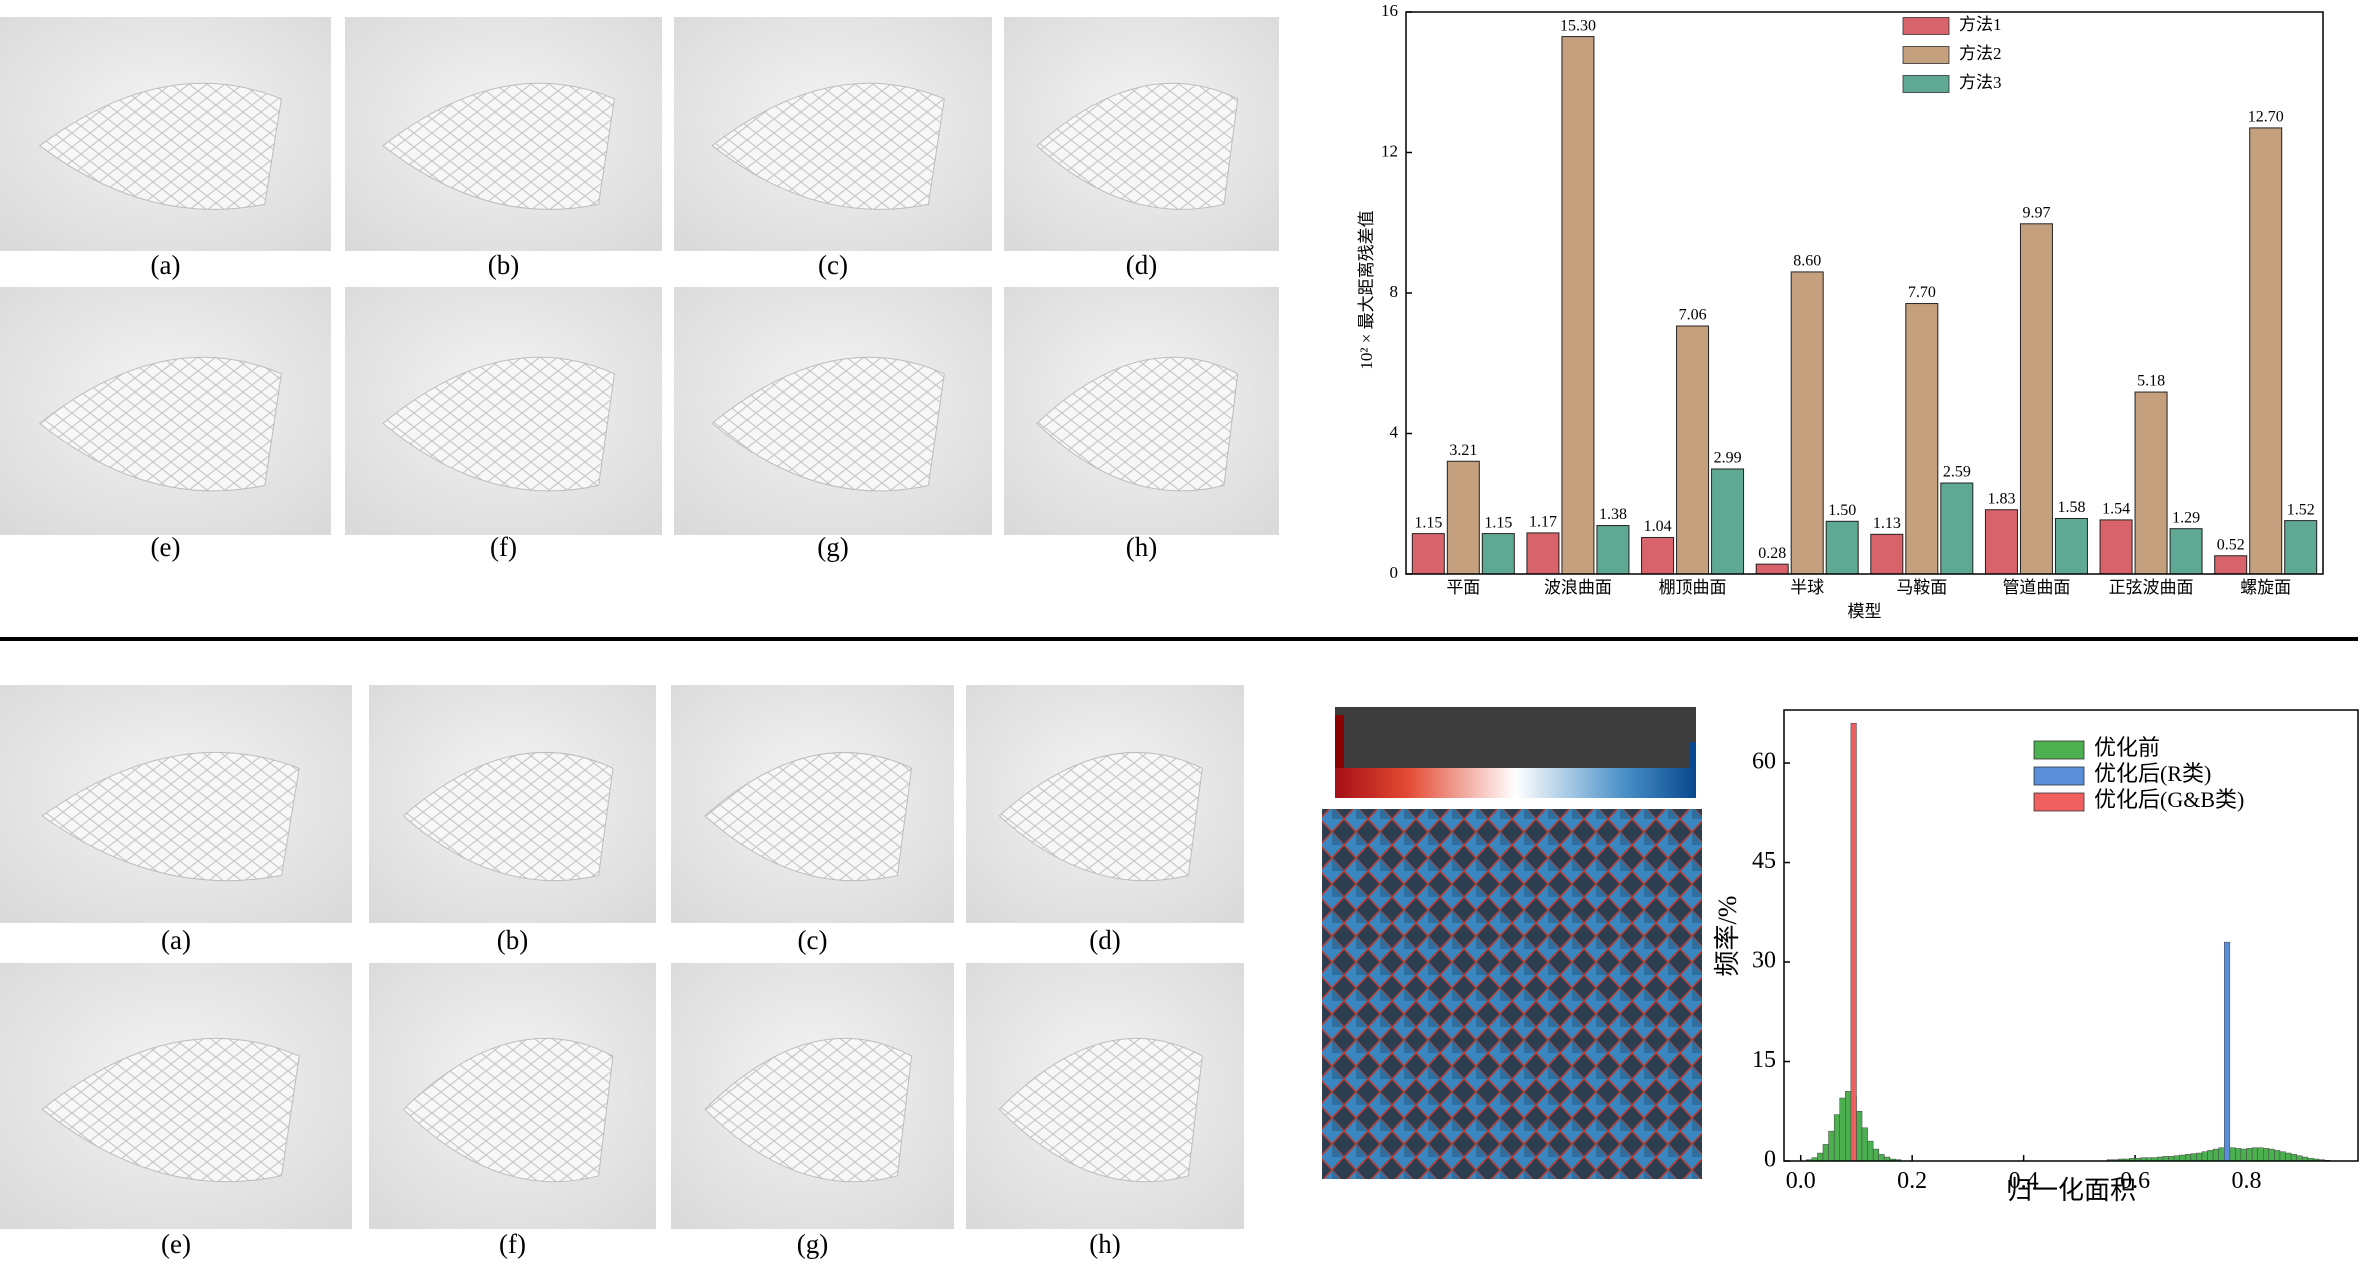 This screenshot has height=1265, width=2370. What do you see at coordinates (833, 265) in the screenshot?
I see `panel-label: (c)` at bounding box center [833, 265].